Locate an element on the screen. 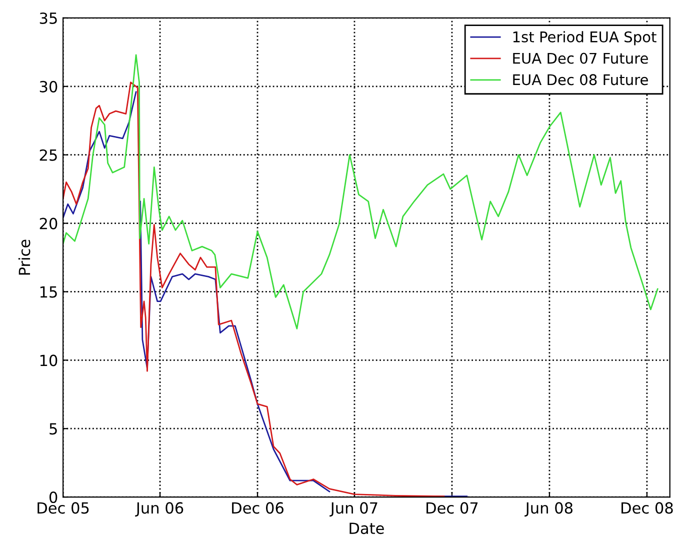  y-tick-label: 10 is located at coordinates (49, 360).